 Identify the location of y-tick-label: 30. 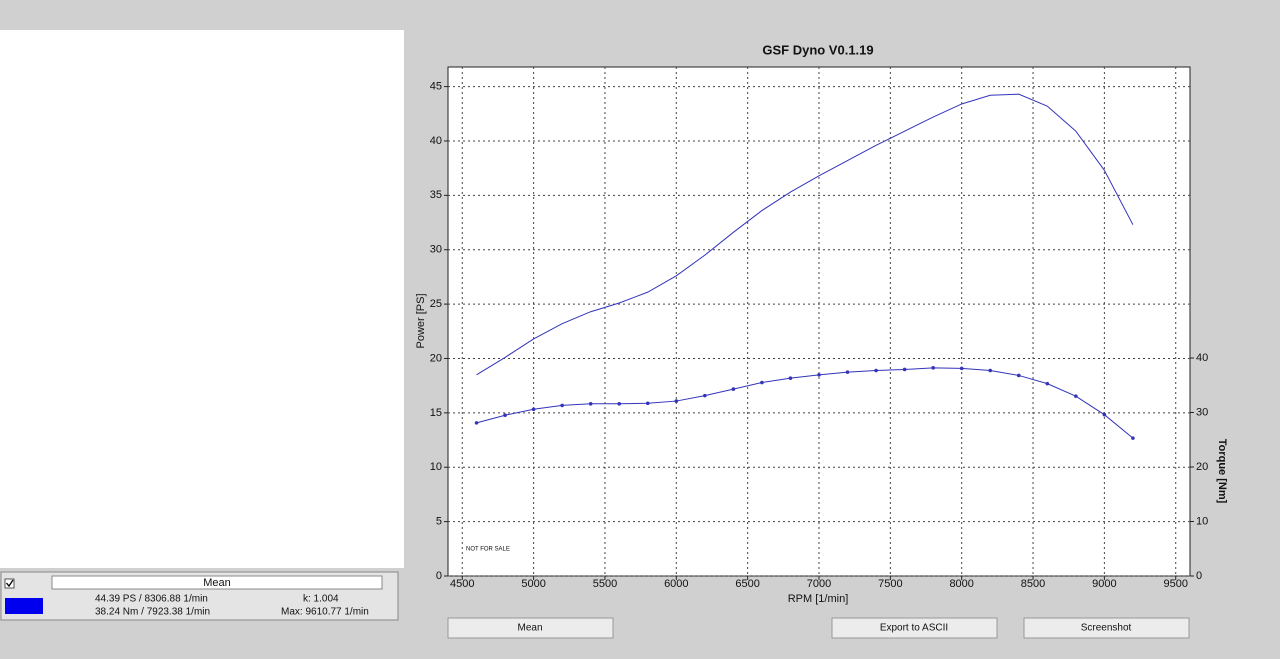
(436, 250).